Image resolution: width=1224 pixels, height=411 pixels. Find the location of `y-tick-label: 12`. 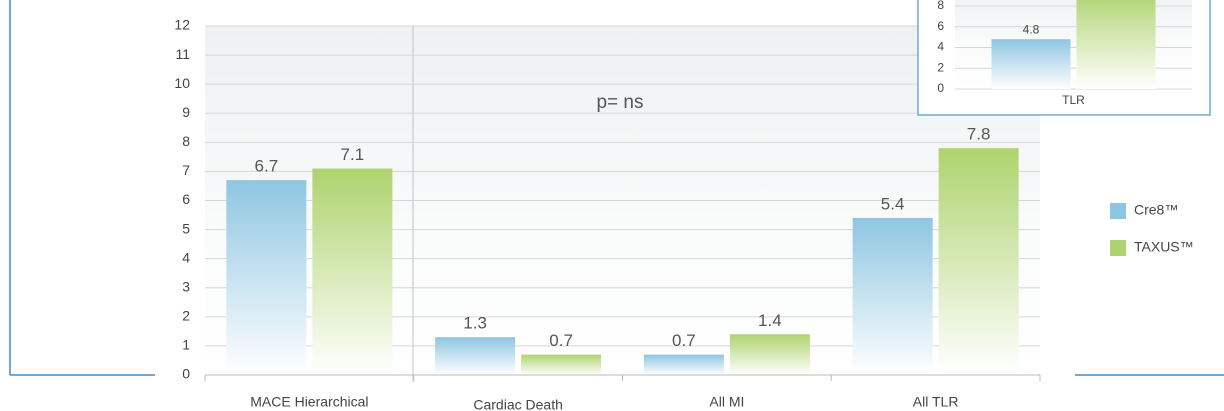

y-tick-label: 12 is located at coordinates (182, 25).